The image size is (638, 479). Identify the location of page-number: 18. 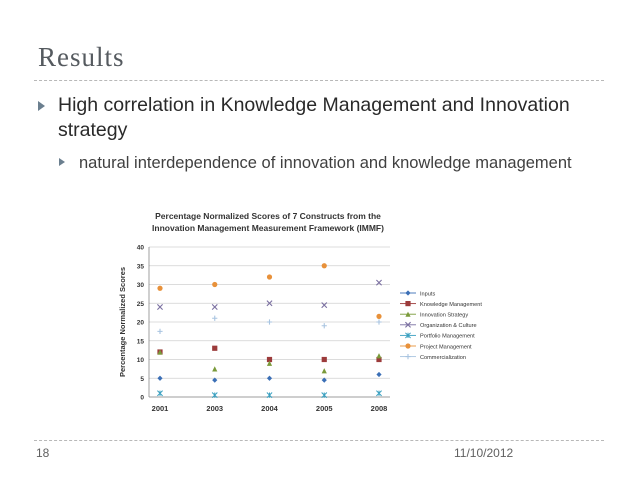
(43, 453).